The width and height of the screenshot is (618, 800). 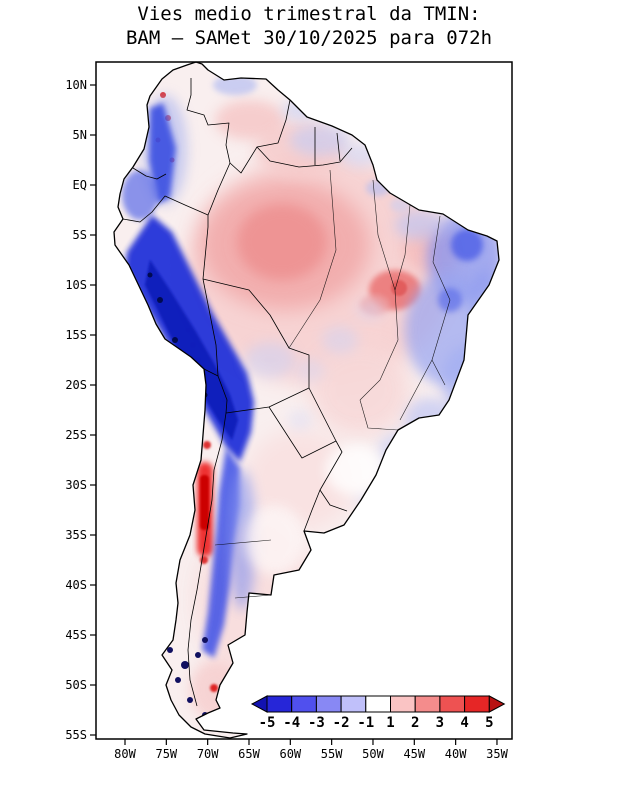 I want to click on lat-tick-label: 10S, so click(x=76, y=285).